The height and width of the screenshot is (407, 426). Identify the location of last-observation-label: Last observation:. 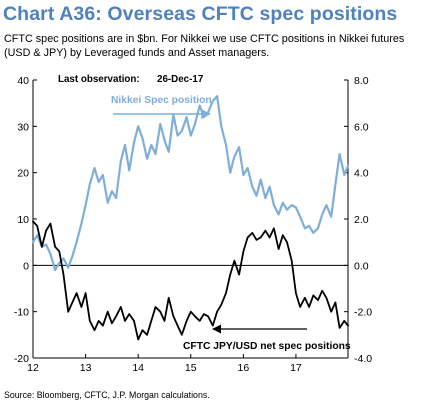
(99, 79).